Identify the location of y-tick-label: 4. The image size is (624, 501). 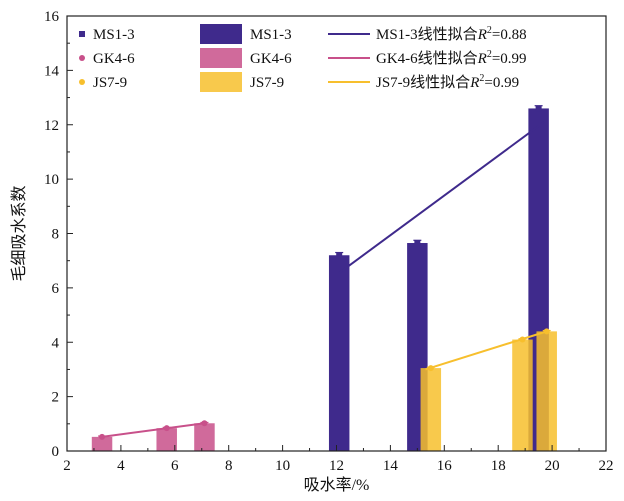
(56, 343).